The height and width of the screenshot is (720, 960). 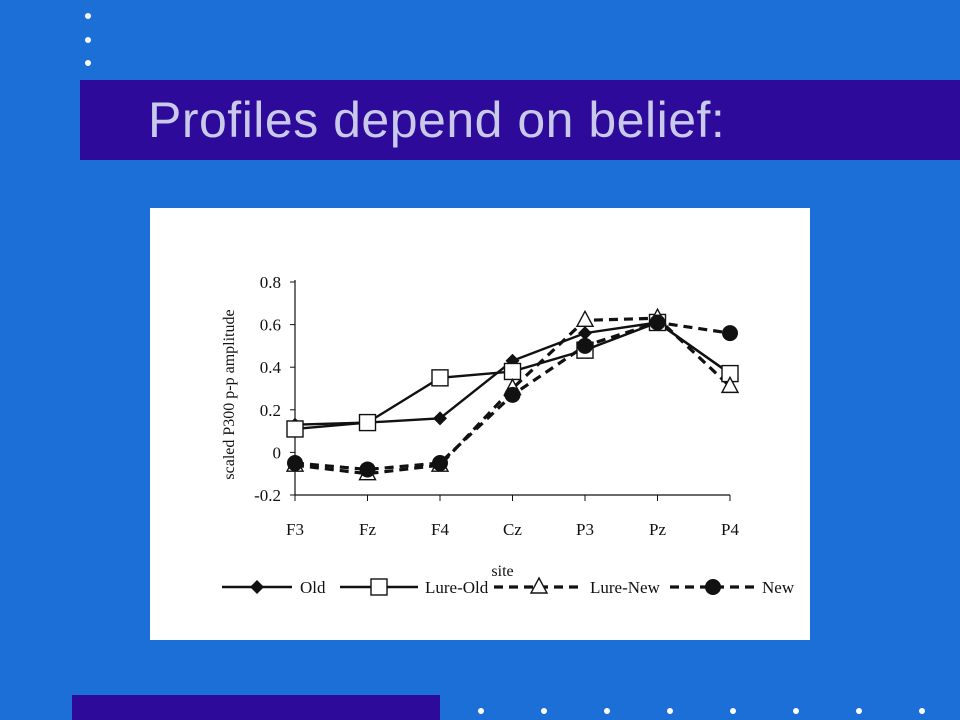 What do you see at coordinates (267, 495) in the screenshot?
I see `y-tick-label: -0.2` at bounding box center [267, 495].